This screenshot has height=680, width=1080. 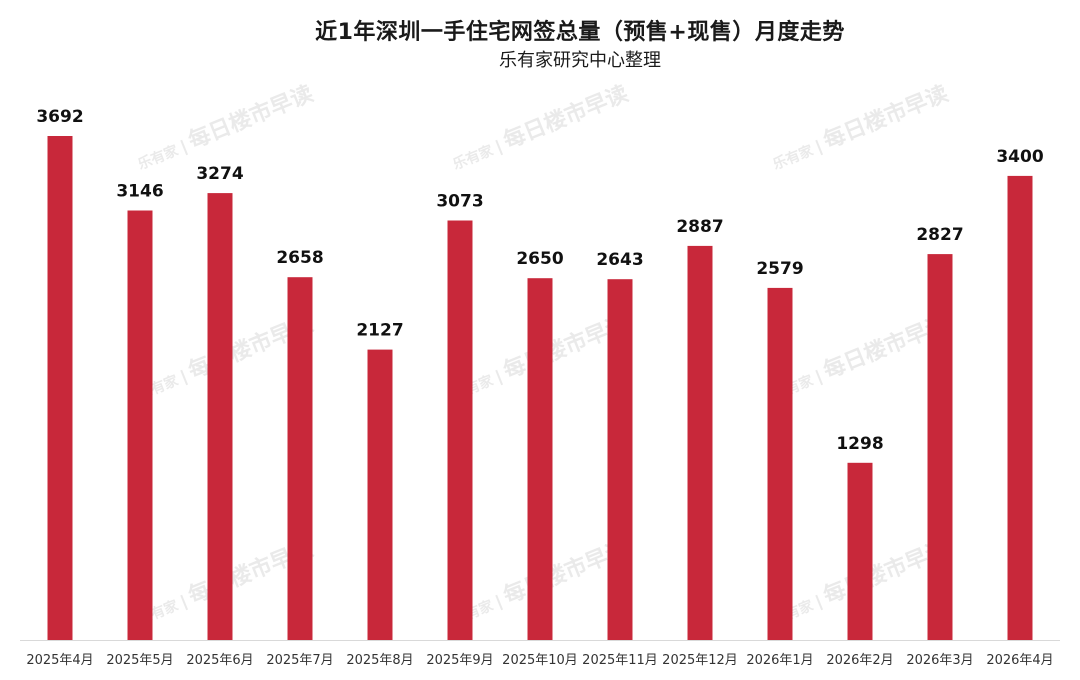 What do you see at coordinates (859, 660) in the screenshot?
I see `x-tick-label: 2026年2月` at bounding box center [859, 660].